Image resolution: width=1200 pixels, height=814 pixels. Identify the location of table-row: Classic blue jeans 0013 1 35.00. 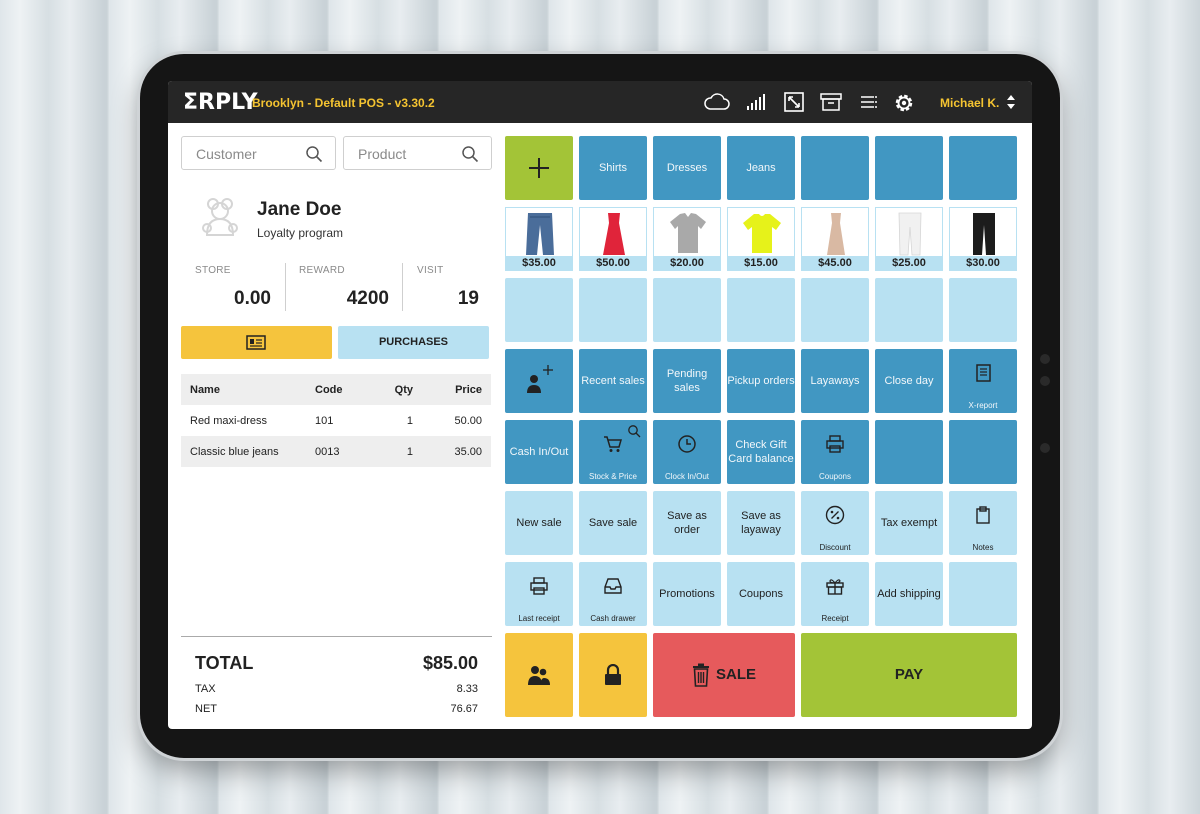
(336, 451).